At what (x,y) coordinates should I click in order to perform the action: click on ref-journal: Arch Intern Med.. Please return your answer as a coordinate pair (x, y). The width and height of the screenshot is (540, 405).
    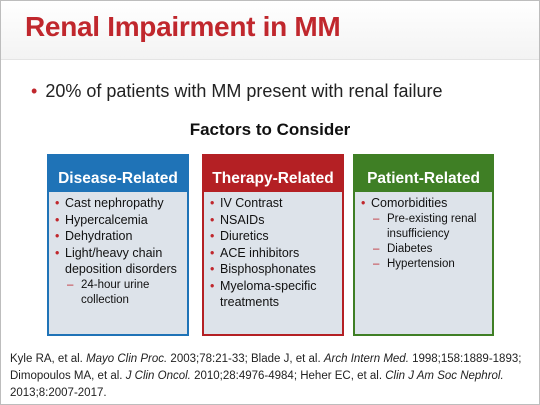
    Looking at the image, I should click on (366, 359).